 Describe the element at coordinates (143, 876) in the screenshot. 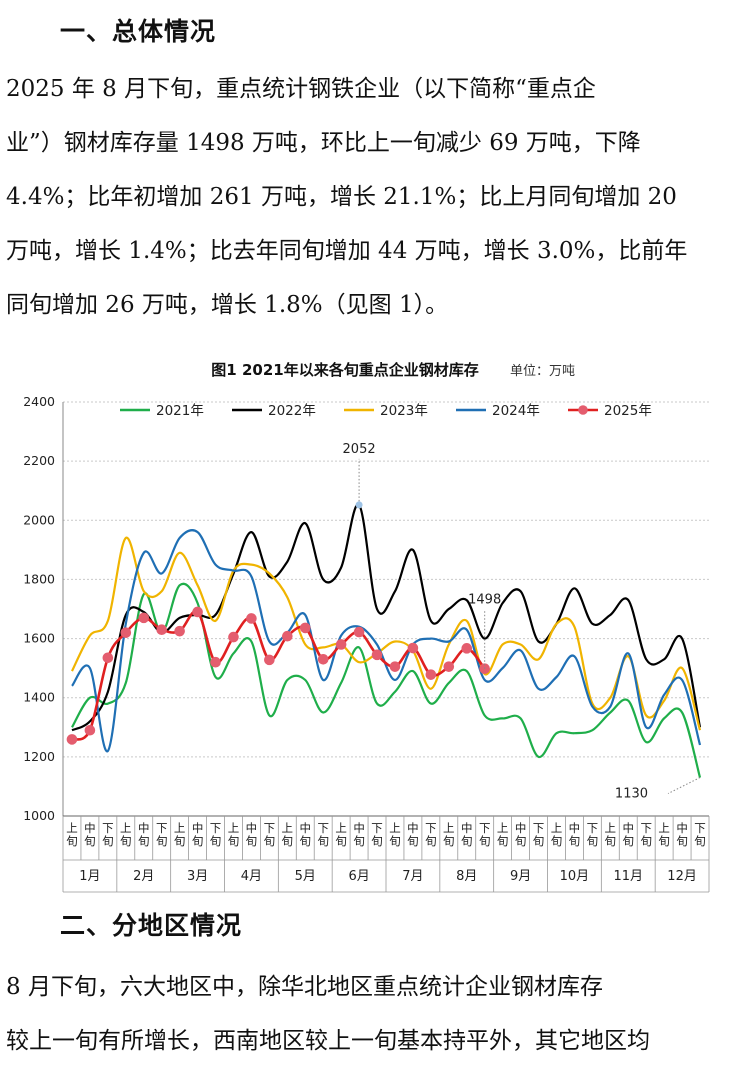

I see `month-label: 2月` at that location.